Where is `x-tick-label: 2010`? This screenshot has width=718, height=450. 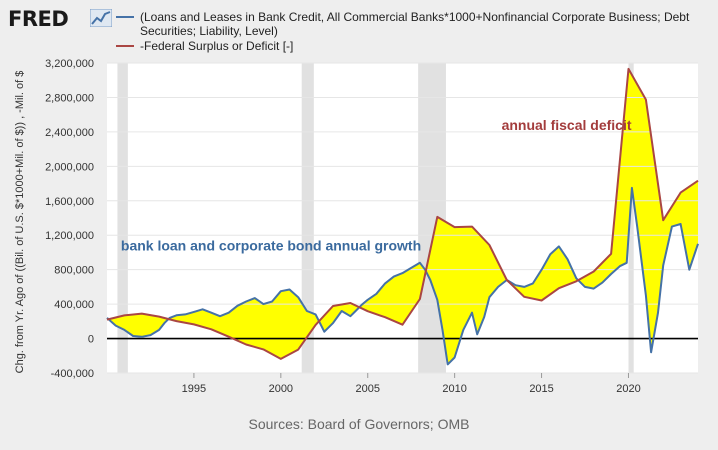
x-tick-label: 2010 is located at coordinates (454, 389).